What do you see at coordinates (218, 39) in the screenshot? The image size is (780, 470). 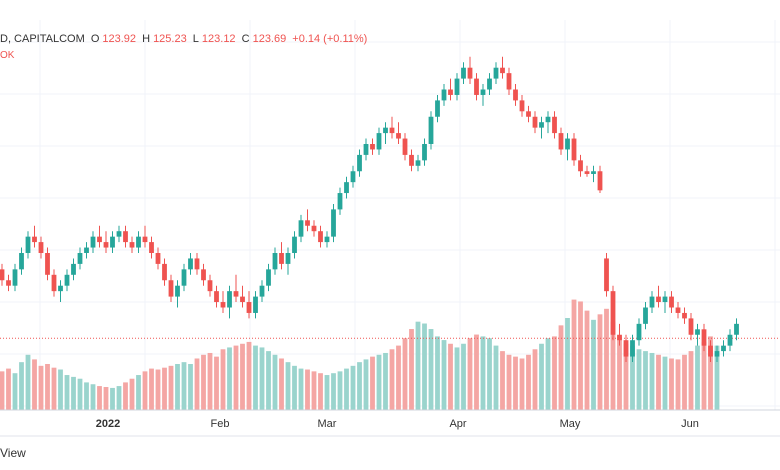 I see `legend-low-value: 123.12` at bounding box center [218, 39].